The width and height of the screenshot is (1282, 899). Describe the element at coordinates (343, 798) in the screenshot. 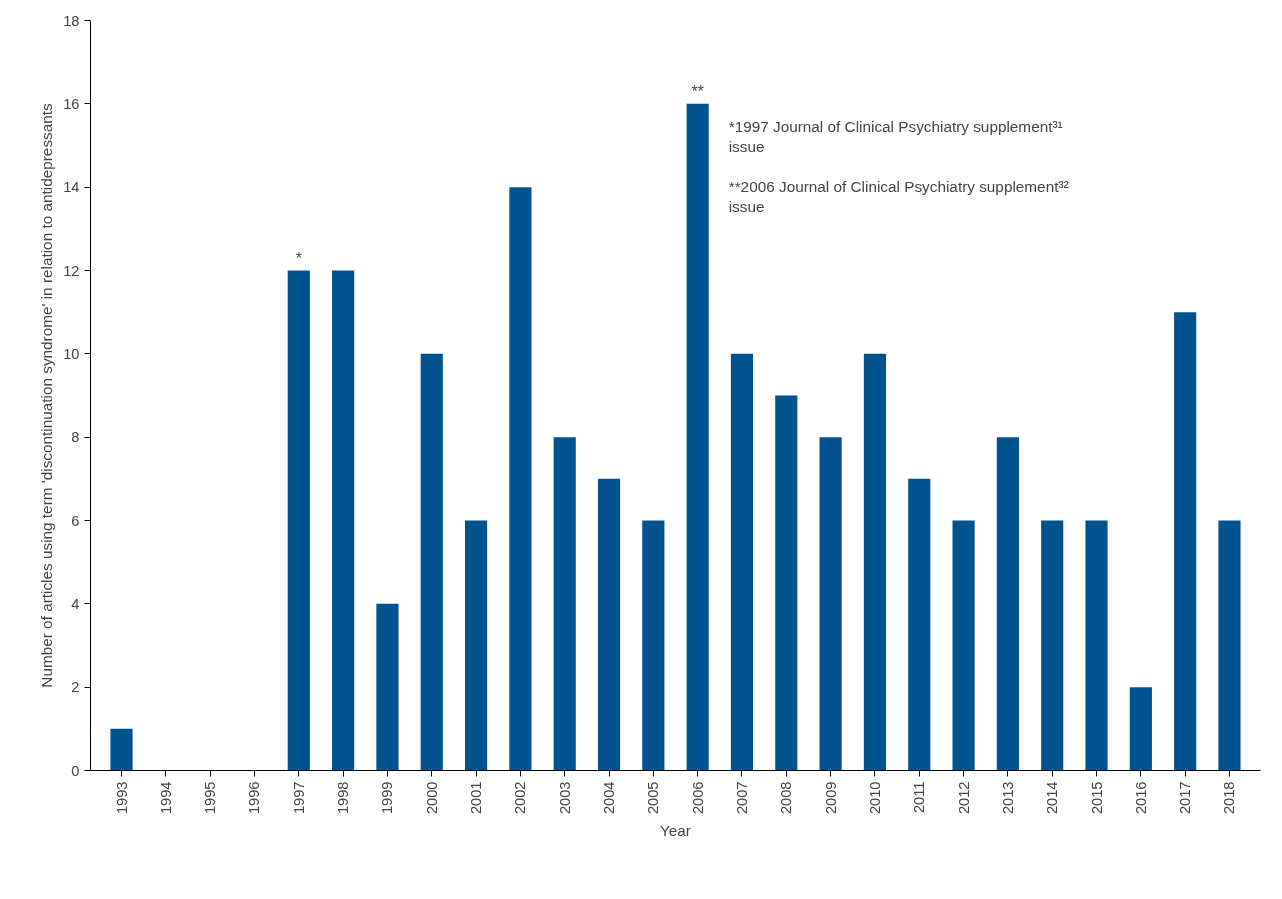

I see `x-tick-label: 1998` at that location.